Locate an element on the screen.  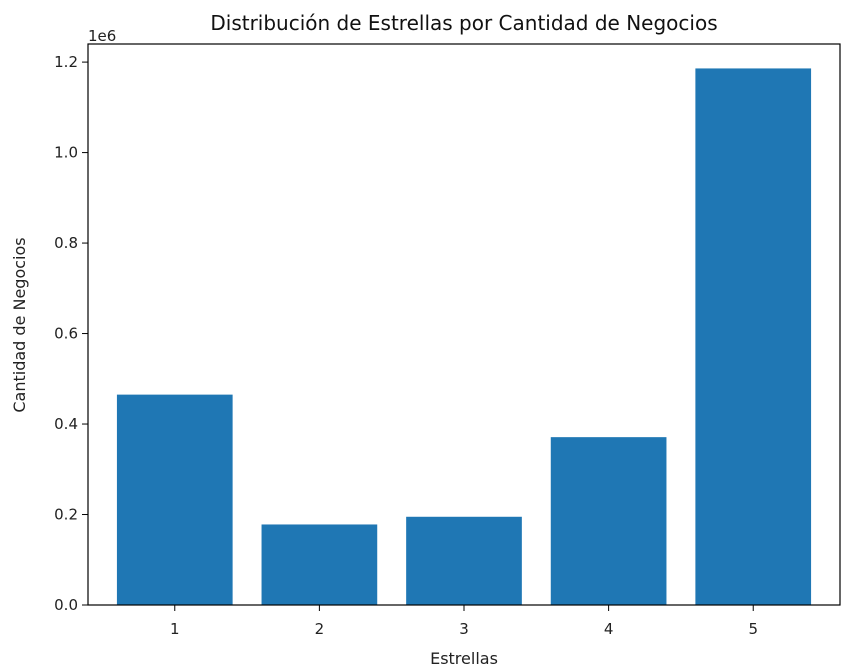
y-tick-label: 1.0 is located at coordinates (66, 153).